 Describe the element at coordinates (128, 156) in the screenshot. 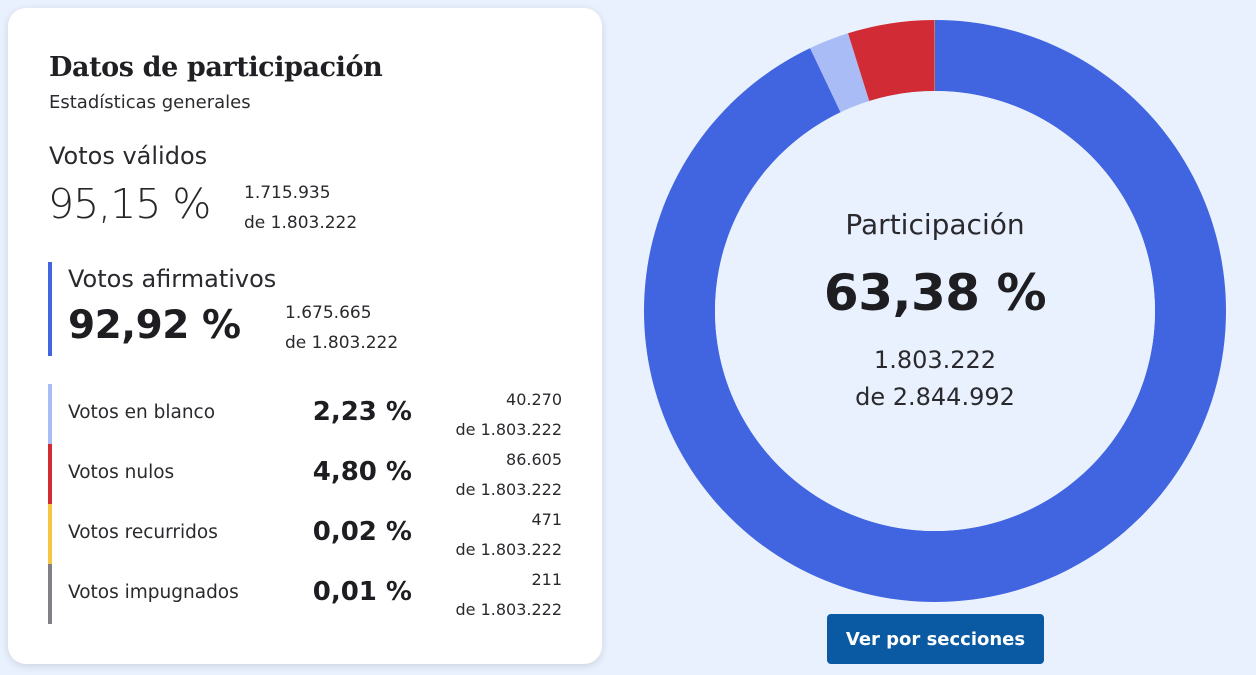

I see `valid-votes-label: Votos válidos` at that location.